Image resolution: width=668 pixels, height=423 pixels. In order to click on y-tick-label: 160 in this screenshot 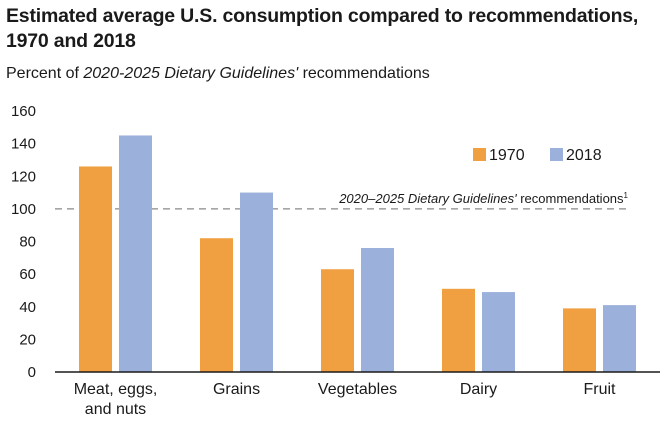, I will do `click(23, 111)`.